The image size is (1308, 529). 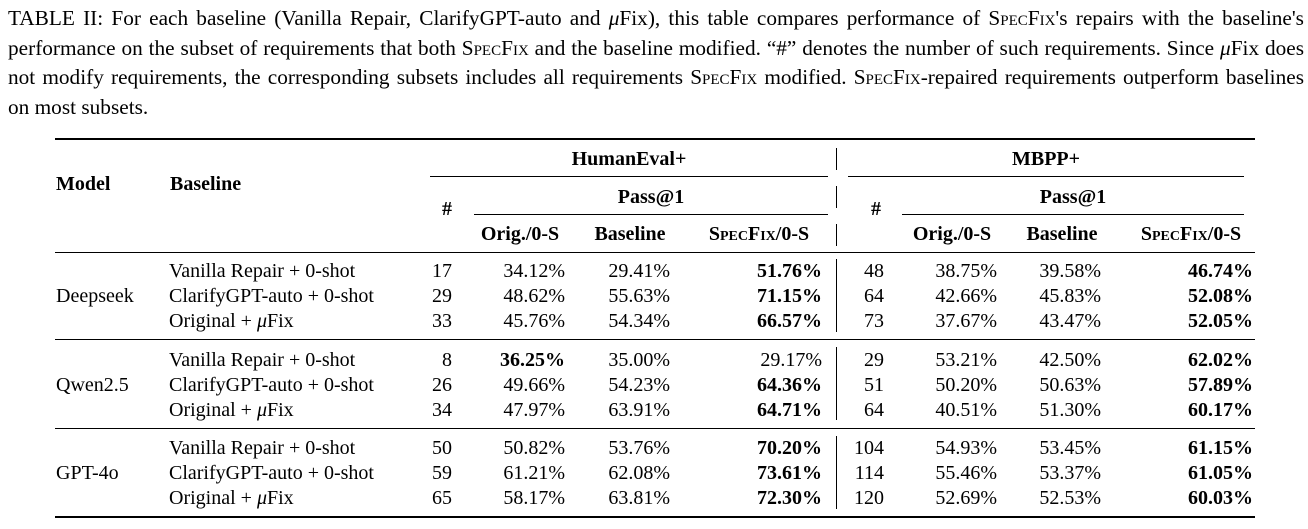 I want to click on humaneval-count-cell: 59, so click(x=442, y=473).